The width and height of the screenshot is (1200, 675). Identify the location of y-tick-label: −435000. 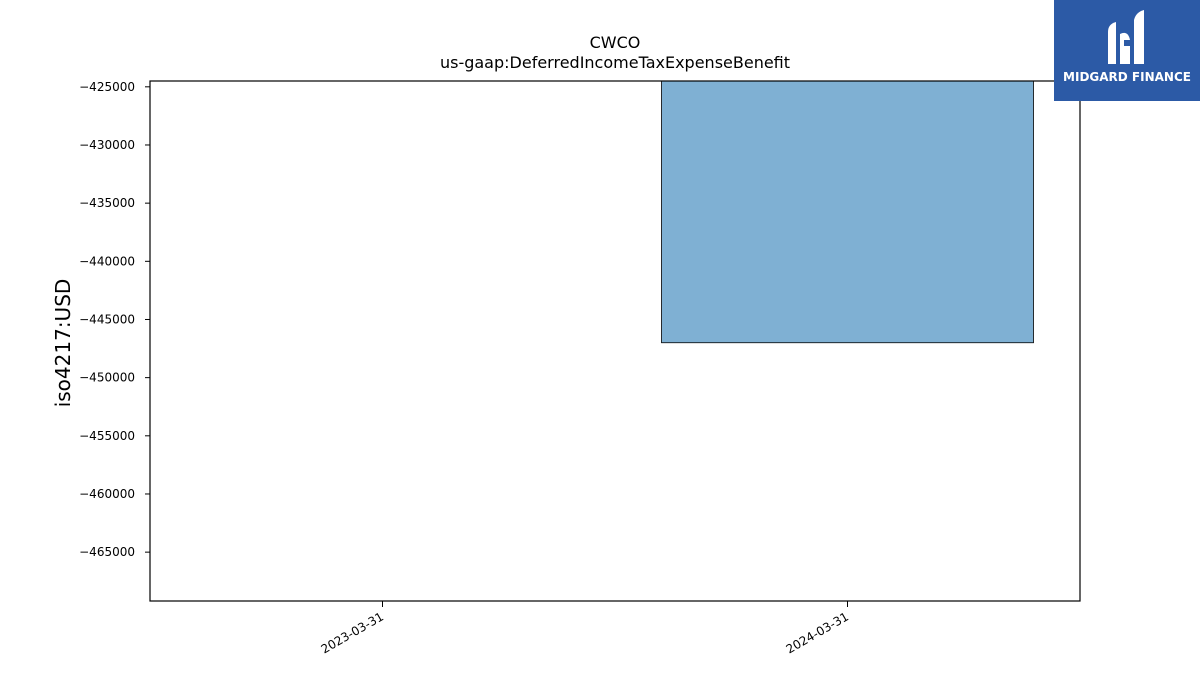
(107, 203).